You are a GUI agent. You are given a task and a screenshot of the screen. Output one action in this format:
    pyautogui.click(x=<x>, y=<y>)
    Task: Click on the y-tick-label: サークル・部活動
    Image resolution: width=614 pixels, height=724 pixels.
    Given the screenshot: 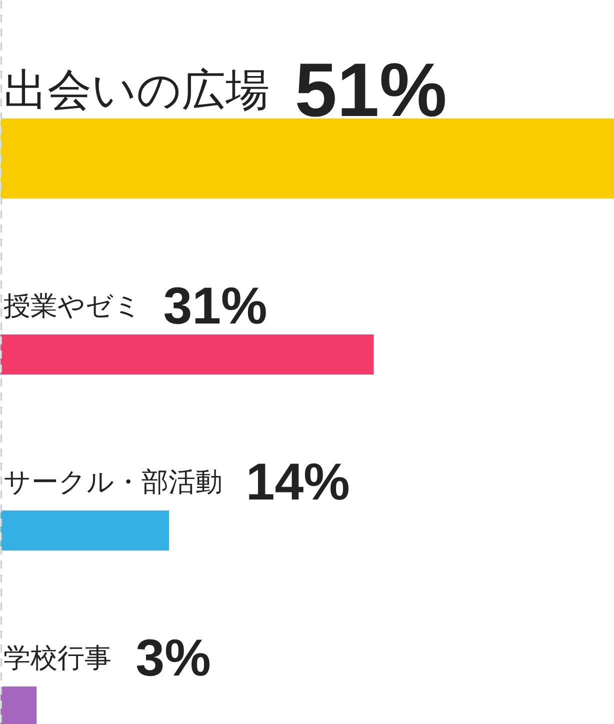 What is the action you would take?
    pyautogui.click(x=113, y=482)
    